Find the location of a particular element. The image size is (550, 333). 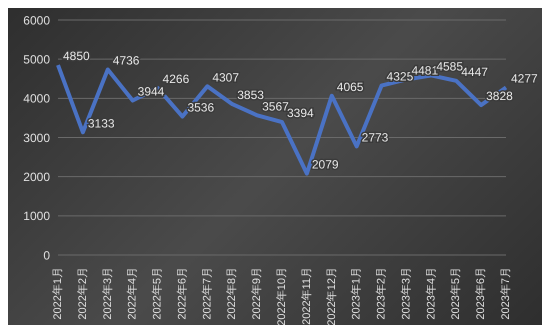

x-tick-label: 2022年9月 is located at coordinates (257, 293).